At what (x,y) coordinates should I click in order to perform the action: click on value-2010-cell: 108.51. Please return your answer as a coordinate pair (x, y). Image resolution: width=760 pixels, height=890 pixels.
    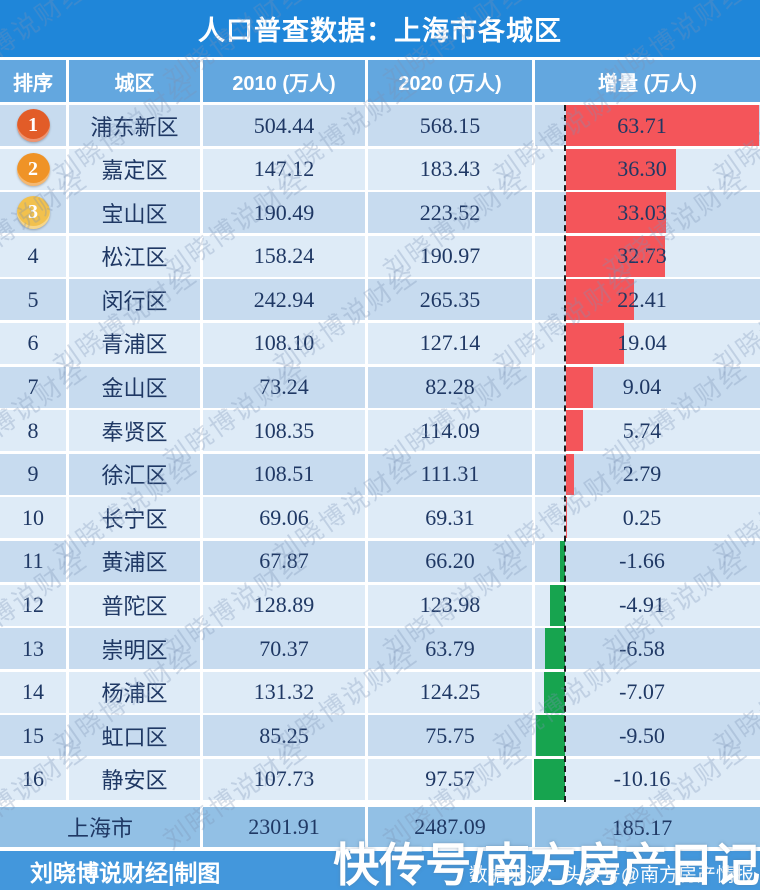
    Looking at the image, I should click on (284, 474).